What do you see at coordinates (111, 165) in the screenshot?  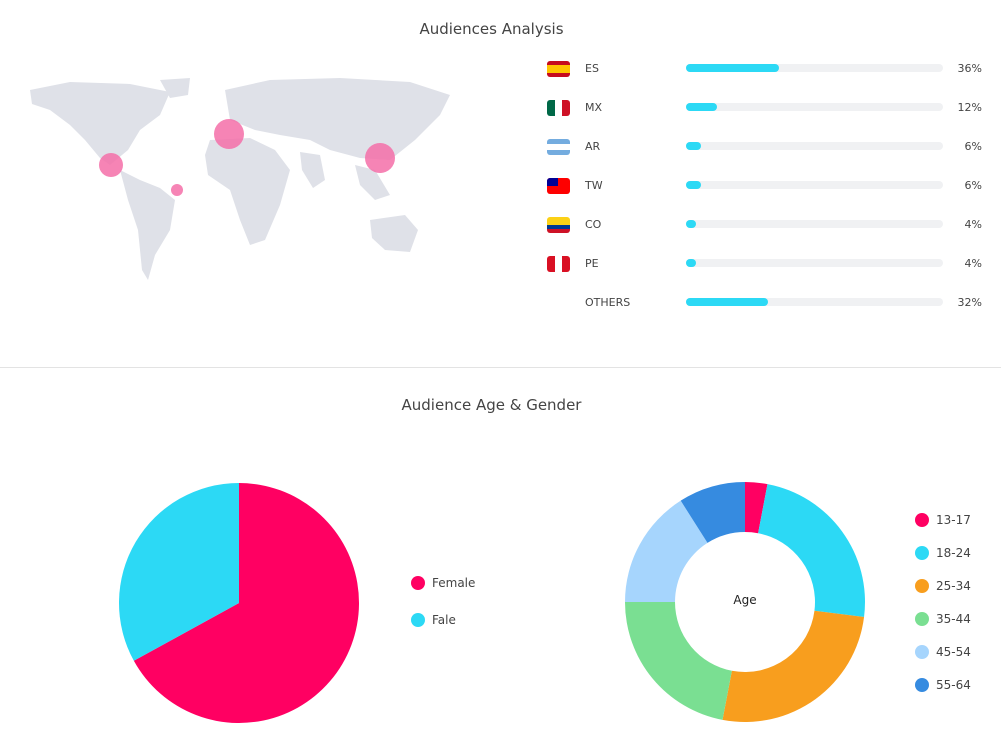 I see `bubble-mx` at bounding box center [111, 165].